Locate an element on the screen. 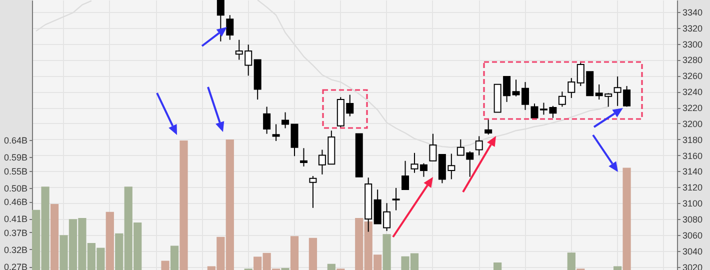 The height and width of the screenshot is (270, 710). y-tick-label: 0.46B is located at coordinates (16, 202).